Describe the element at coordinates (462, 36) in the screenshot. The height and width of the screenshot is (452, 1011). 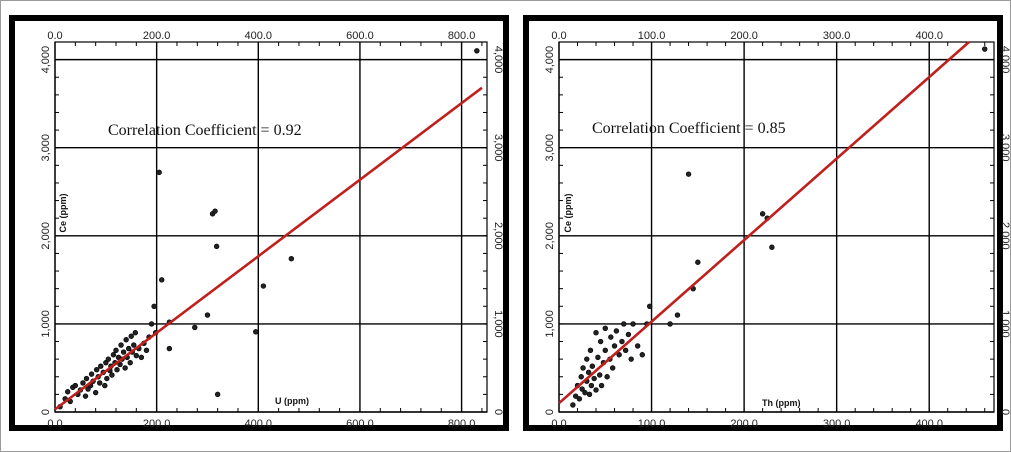
I see `x-tick-label-top: 800.0` at that location.